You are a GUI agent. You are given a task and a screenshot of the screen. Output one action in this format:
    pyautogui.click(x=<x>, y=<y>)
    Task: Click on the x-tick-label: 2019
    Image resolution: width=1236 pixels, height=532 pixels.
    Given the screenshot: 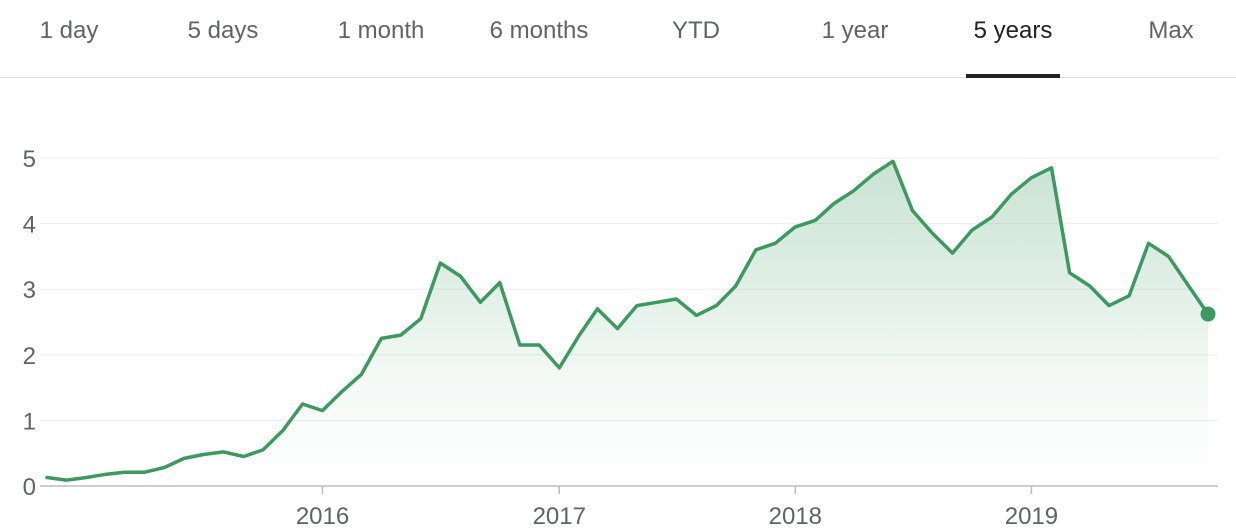 What is the action you would take?
    pyautogui.click(x=1031, y=516)
    